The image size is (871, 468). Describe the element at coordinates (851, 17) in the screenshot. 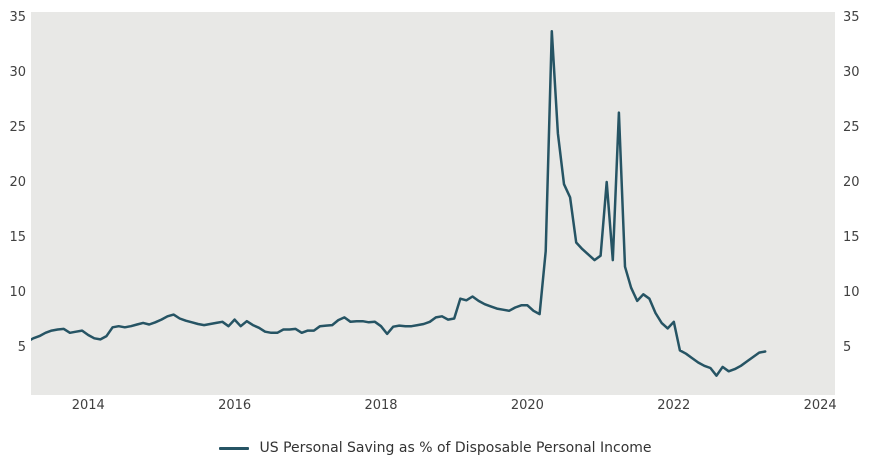

I see `y-tick-right-35: 35` at that location.